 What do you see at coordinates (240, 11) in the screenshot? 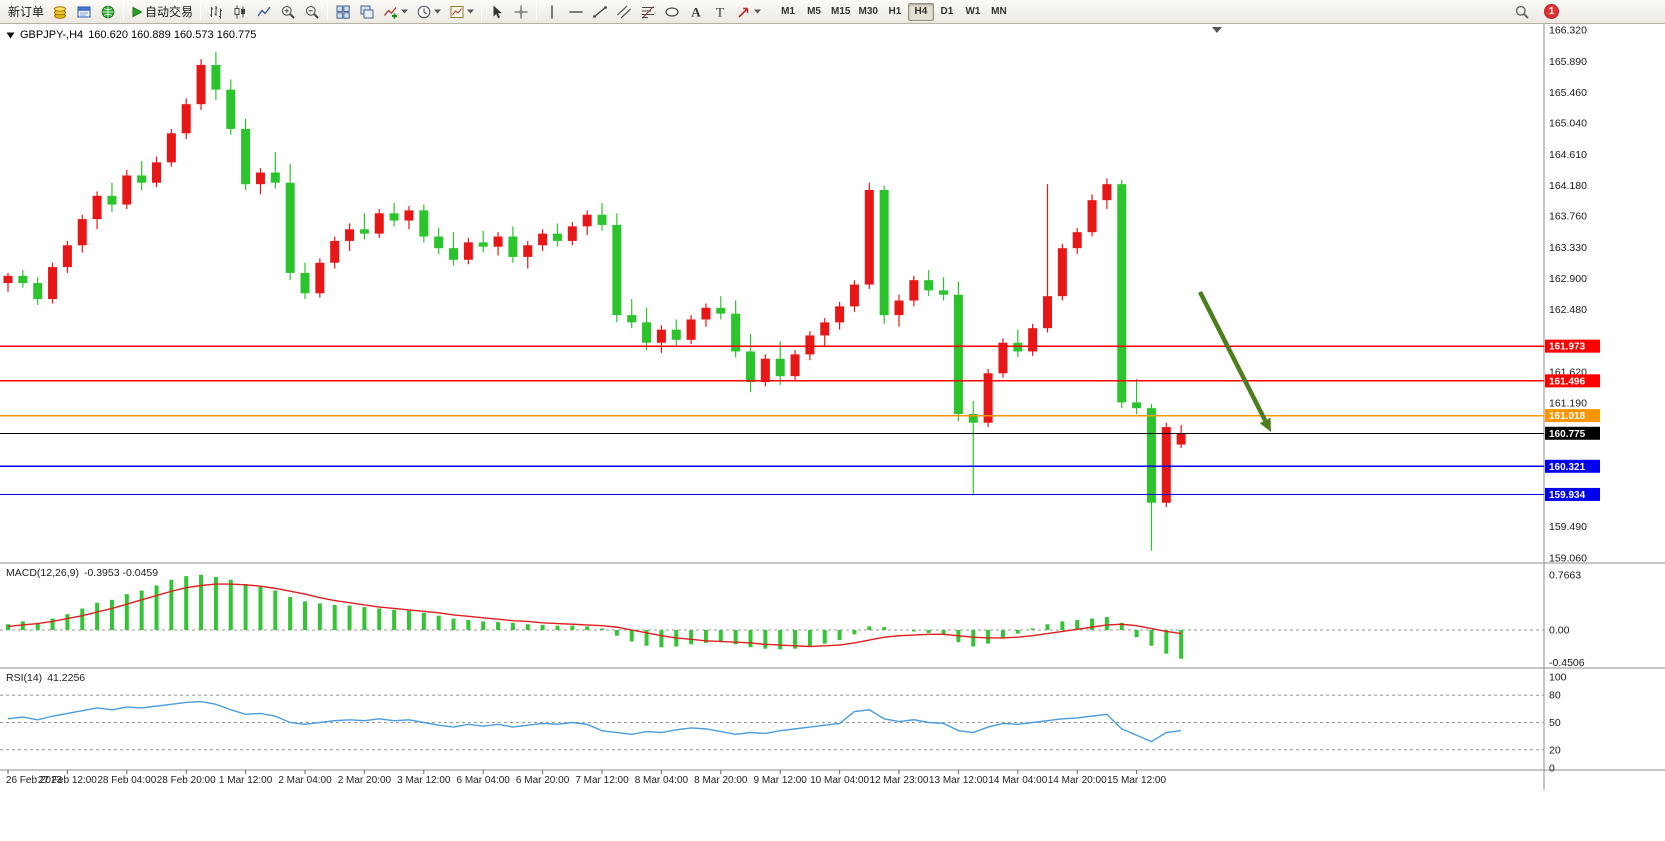
I see `candlestick-chart-button` at bounding box center [240, 11].